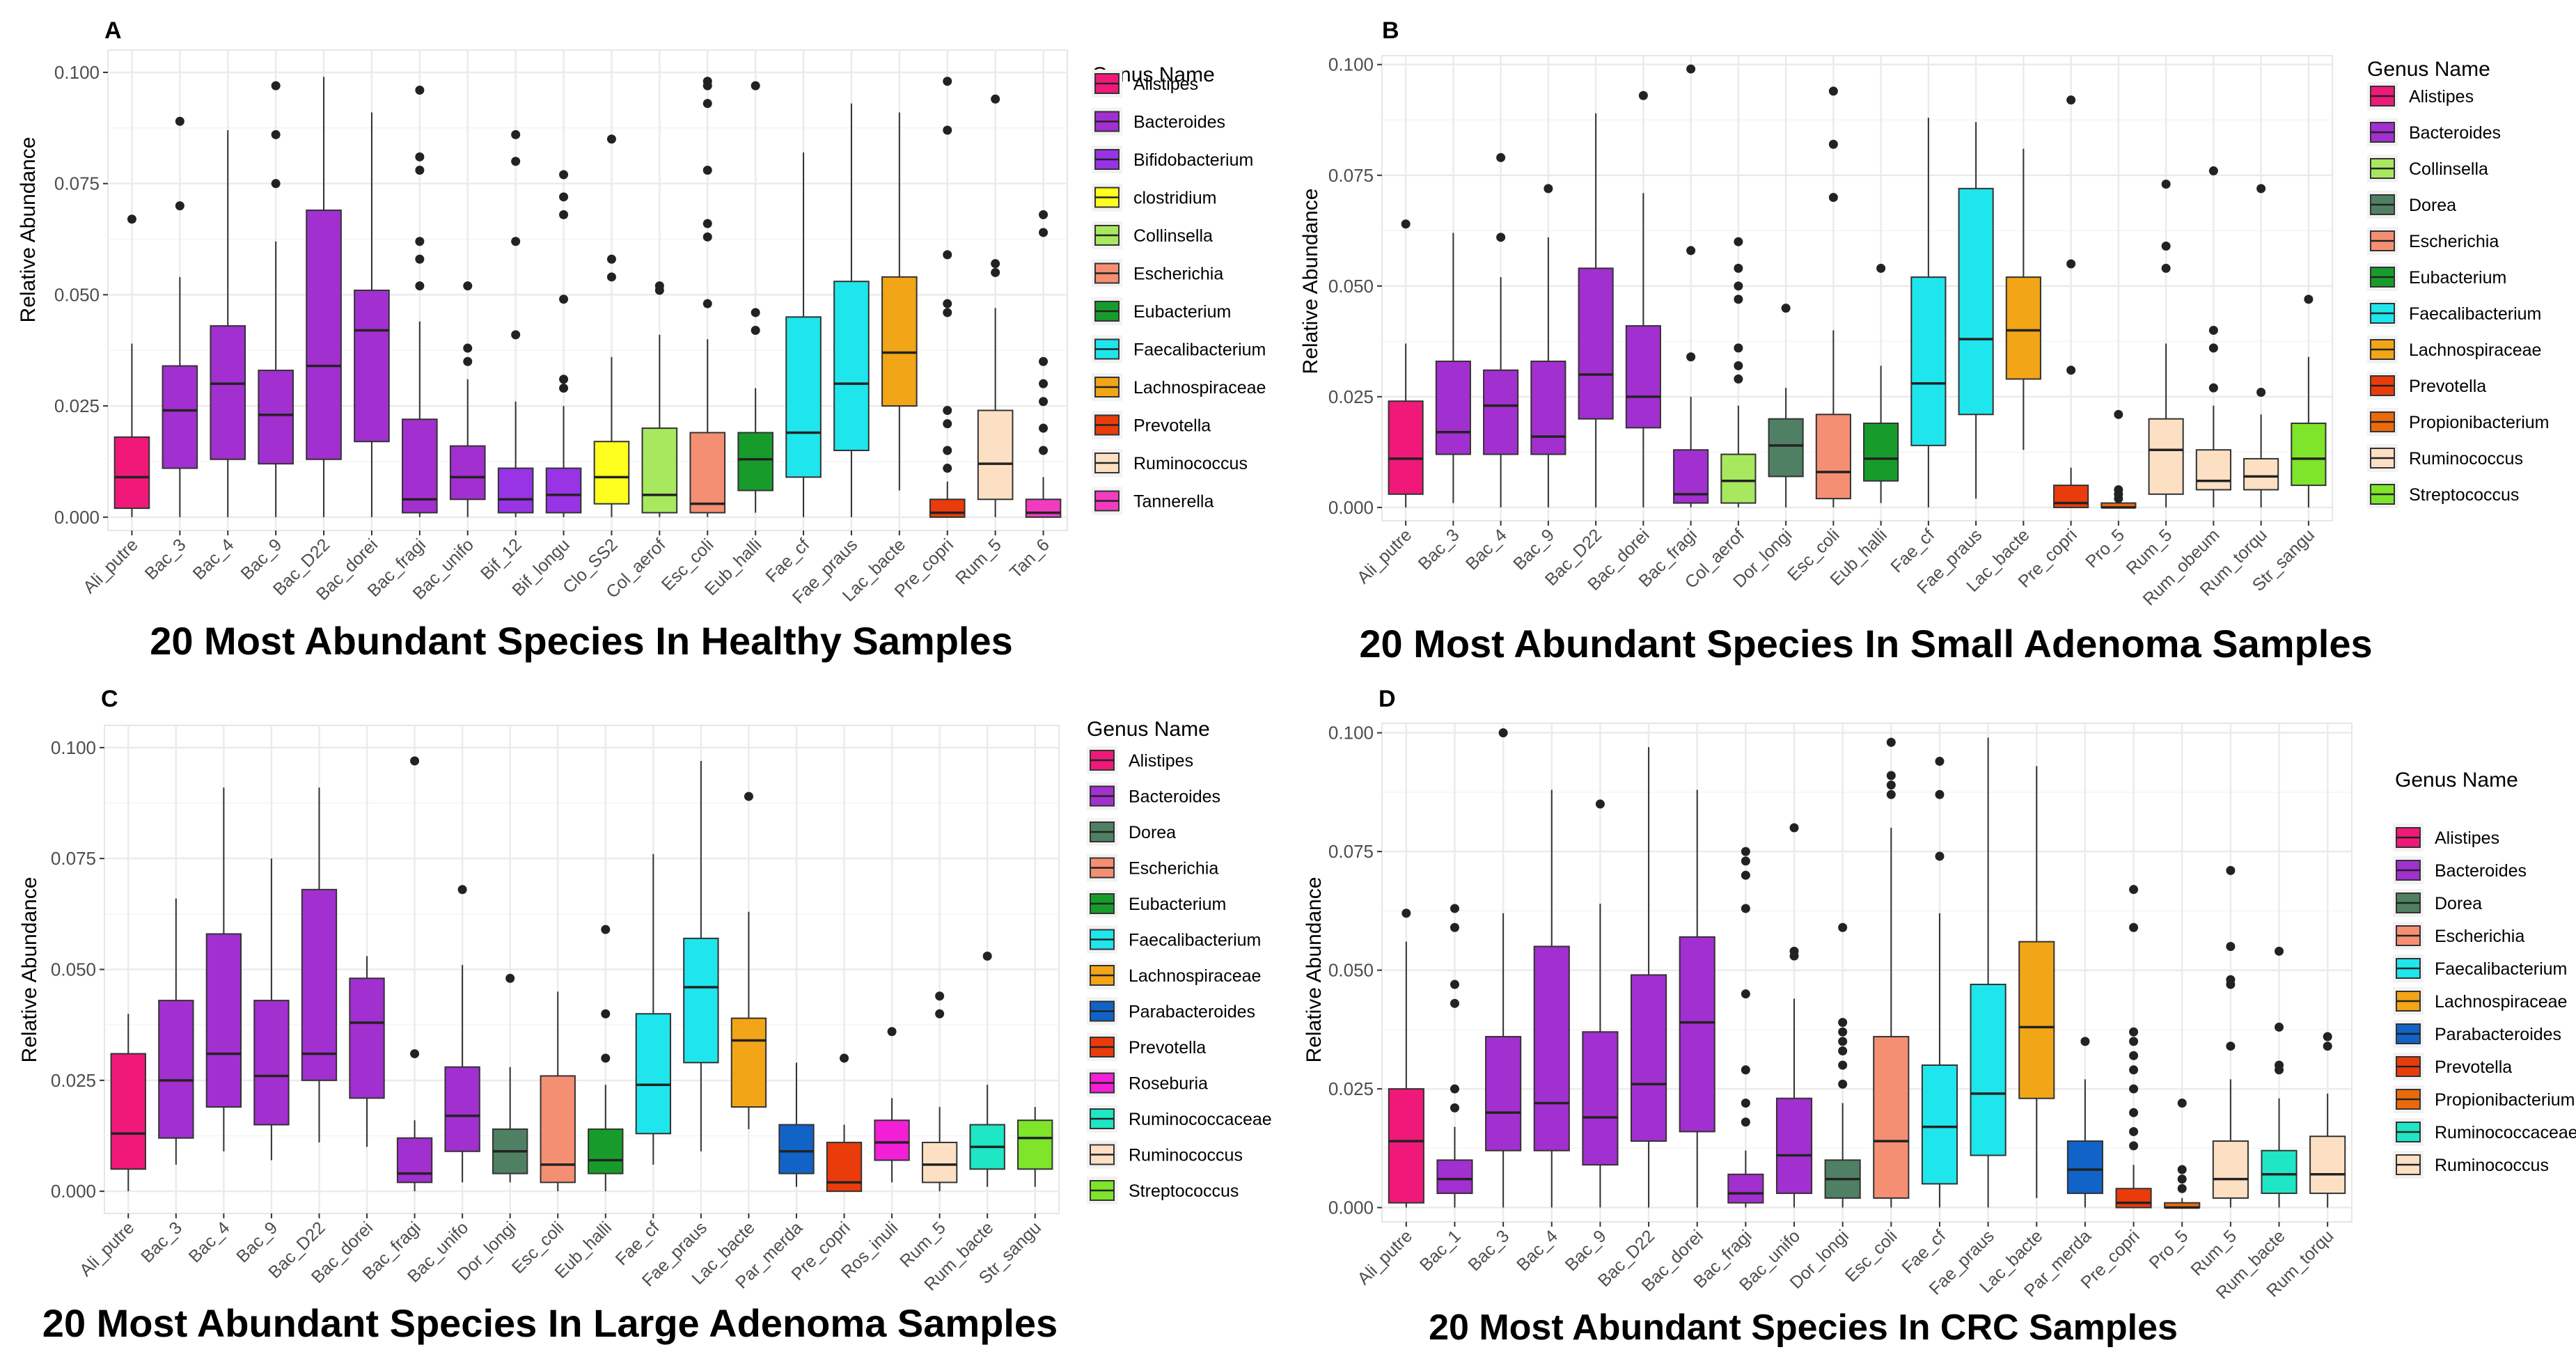 The width and height of the screenshot is (2576, 1368). What do you see at coordinates (1541, 1032) in the screenshot?
I see `box-bac-4: Bac_4` at bounding box center [1541, 1032].